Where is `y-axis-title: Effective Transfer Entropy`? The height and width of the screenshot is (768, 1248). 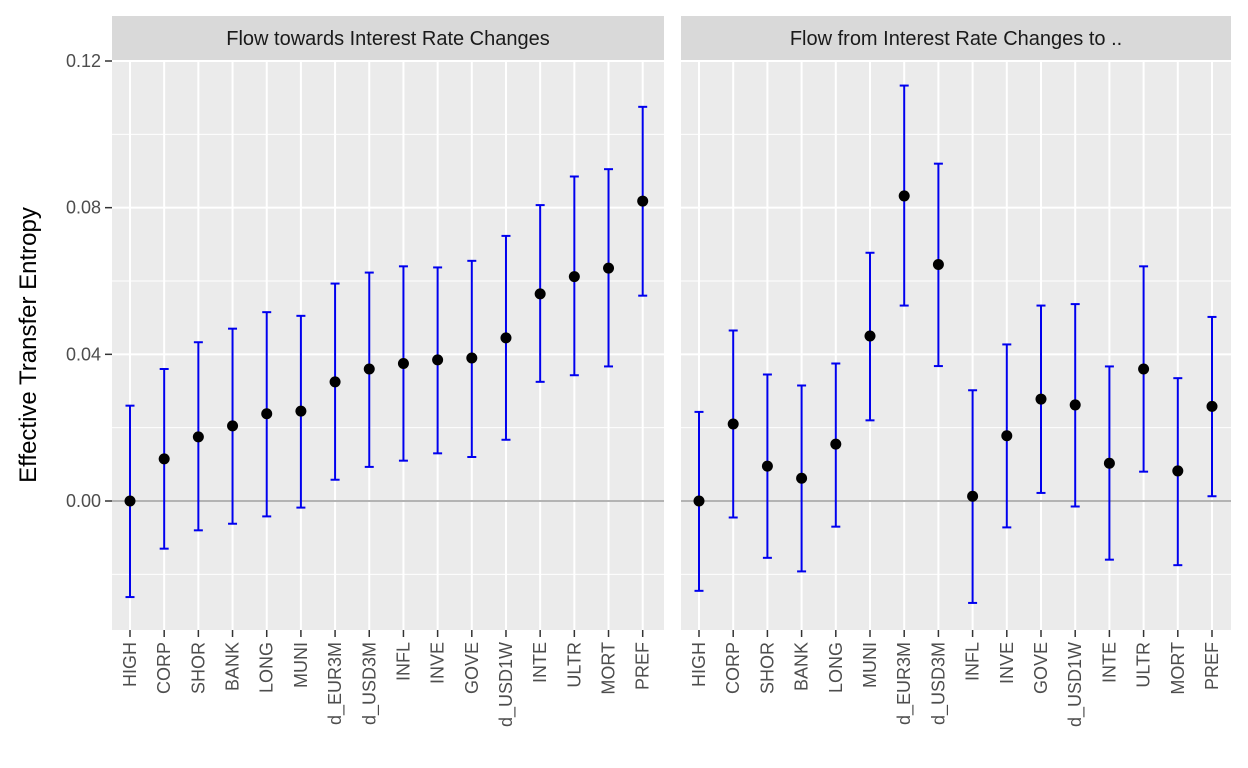
y-axis-title: Effective Transfer Entropy is located at coordinates (28, 345).